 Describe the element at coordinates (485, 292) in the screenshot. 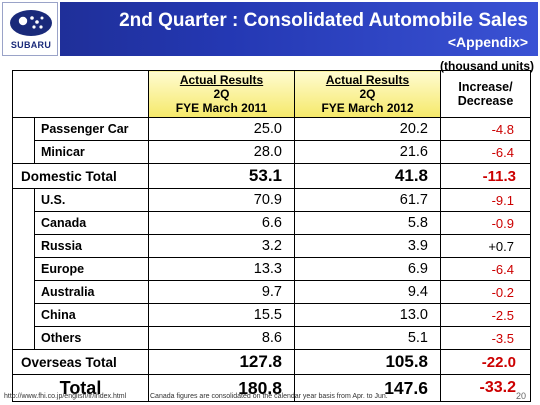

I see `value-change: -0.2` at that location.